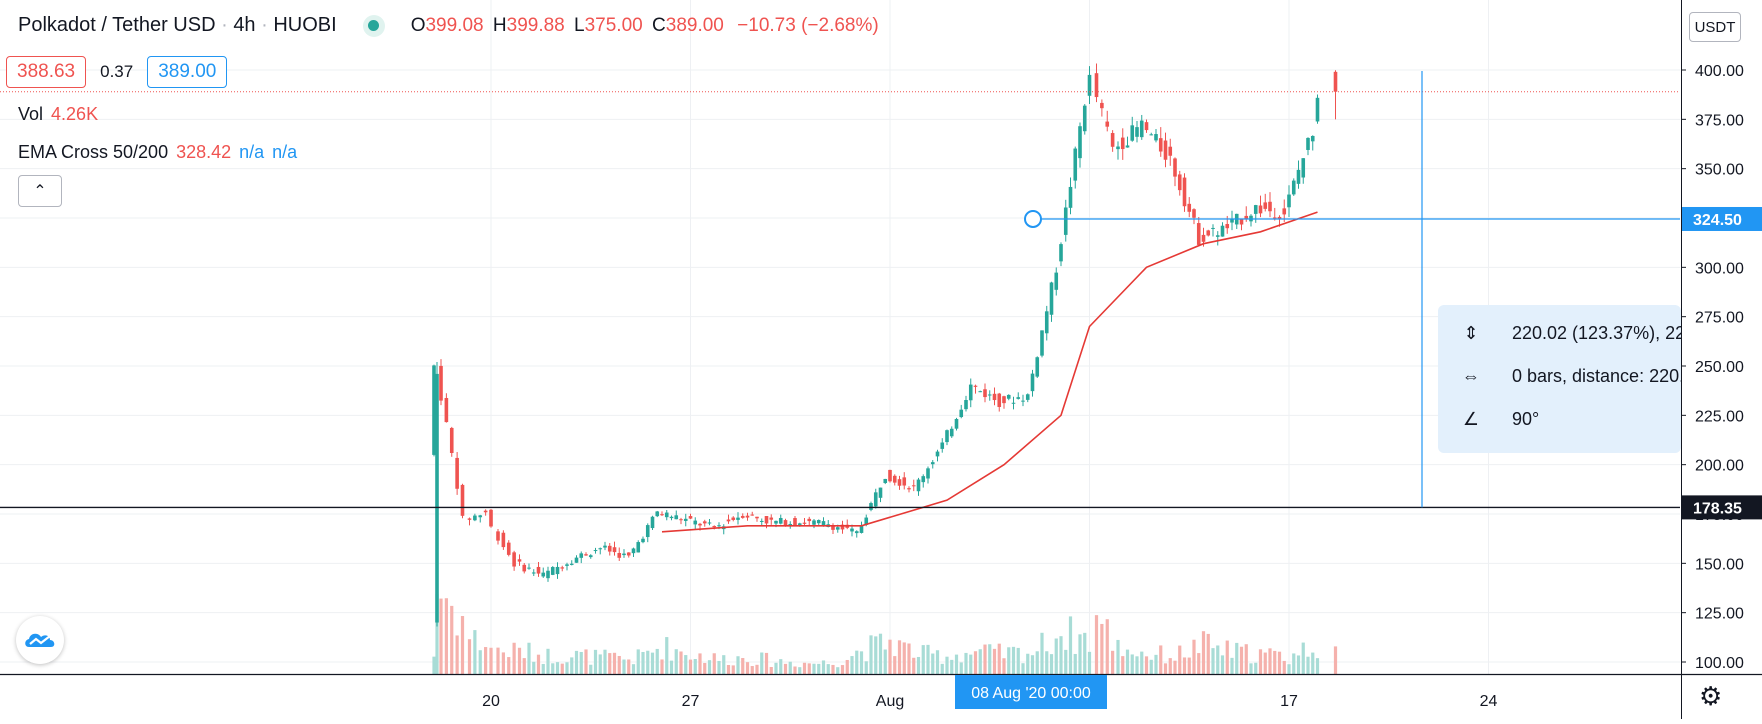  Describe the element at coordinates (204, 152) in the screenshot. I see `ema-value: 328.42` at that location.